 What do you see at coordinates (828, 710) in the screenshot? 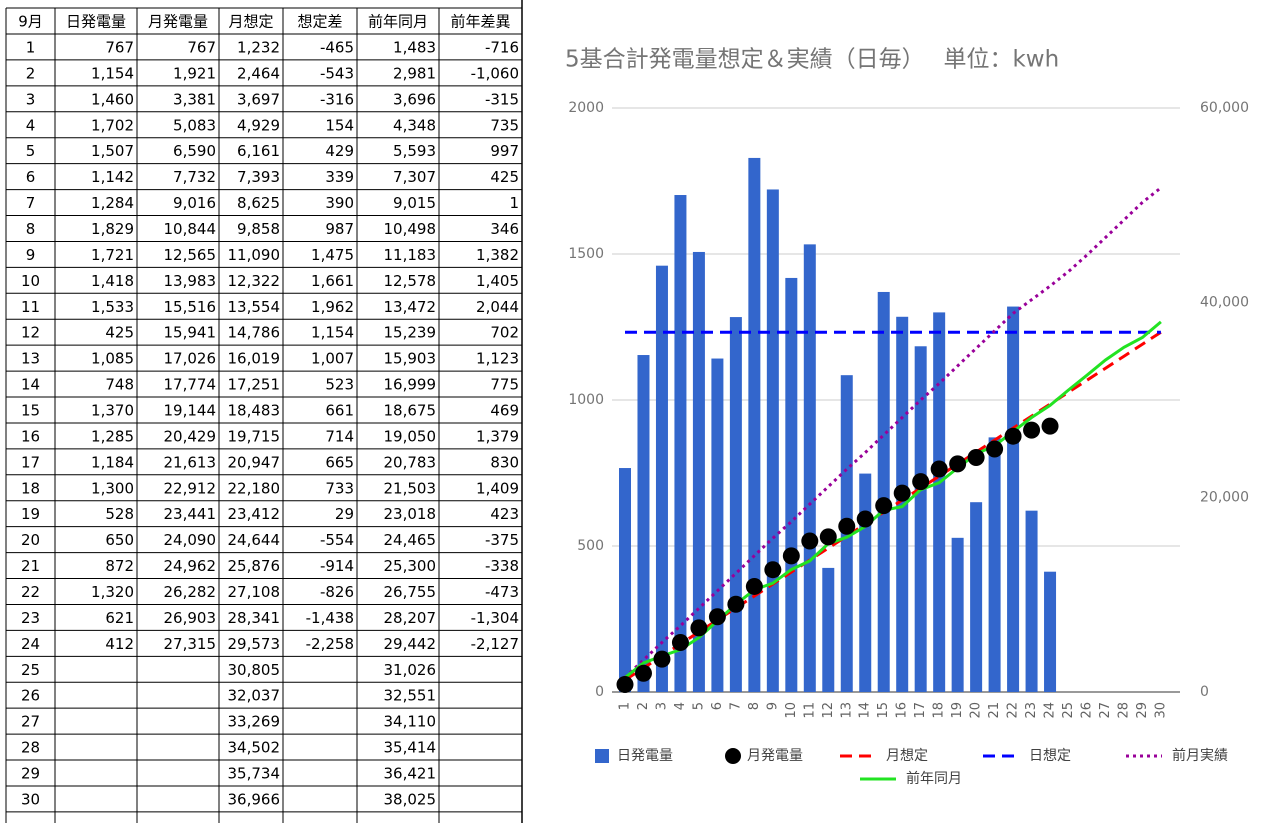
I see `x-tick-label: 12` at bounding box center [828, 710].